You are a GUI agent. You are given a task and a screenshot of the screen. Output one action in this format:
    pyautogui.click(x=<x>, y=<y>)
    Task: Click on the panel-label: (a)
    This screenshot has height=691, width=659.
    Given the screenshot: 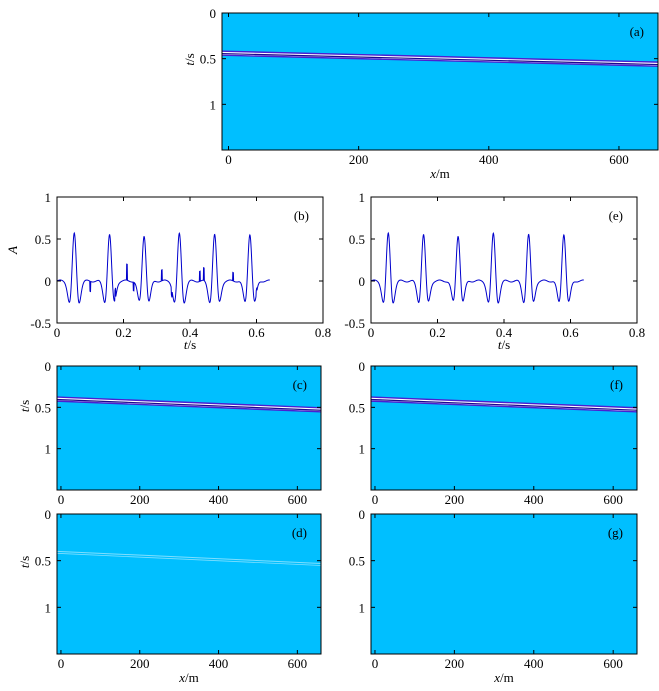 What is the action you would take?
    pyautogui.click(x=637, y=31)
    